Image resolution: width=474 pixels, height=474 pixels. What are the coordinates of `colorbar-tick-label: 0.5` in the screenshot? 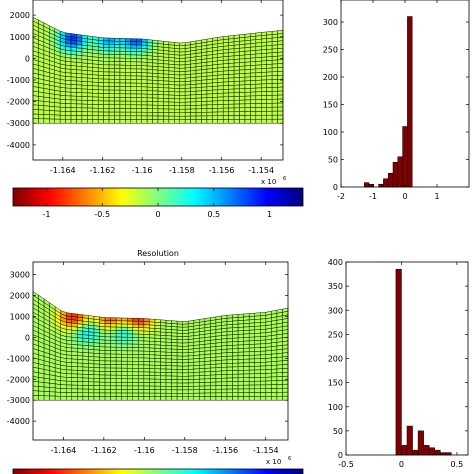 It's located at (213, 214).